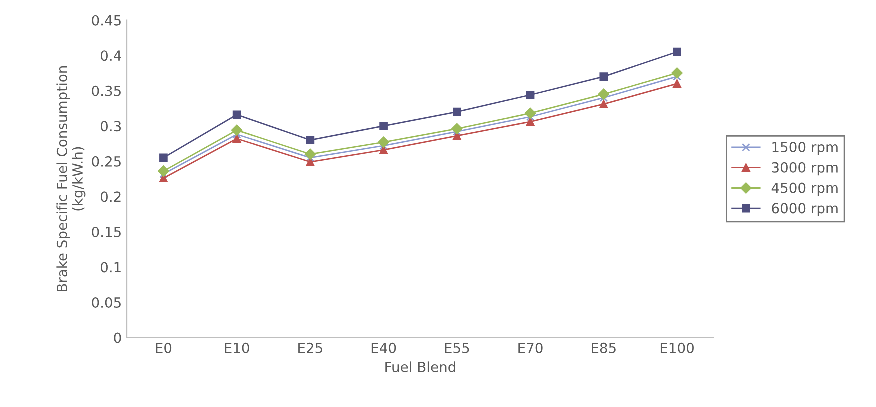 Image resolution: width=876 pixels, height=407 pixels. Describe the element at coordinates (110, 197) in the screenshot. I see `y-tick-label: 0.2` at that location.